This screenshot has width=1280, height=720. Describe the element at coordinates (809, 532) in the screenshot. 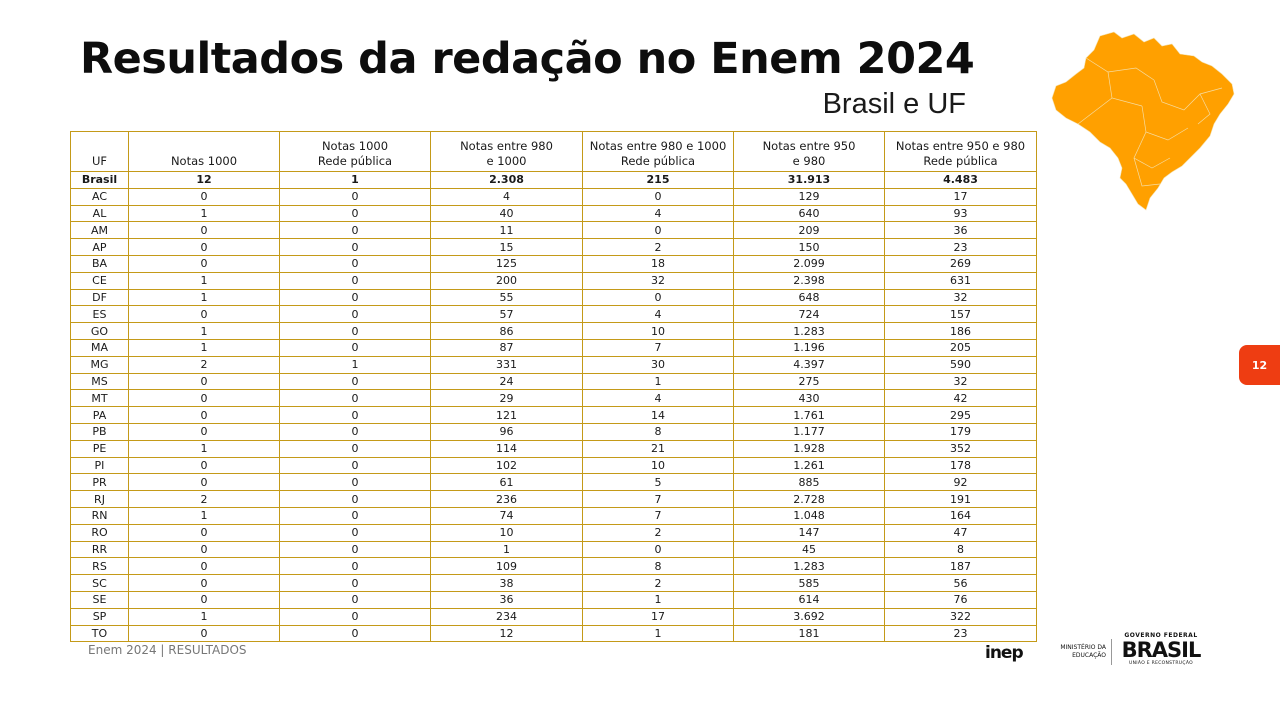

I see `table-cell: 147` at that location.